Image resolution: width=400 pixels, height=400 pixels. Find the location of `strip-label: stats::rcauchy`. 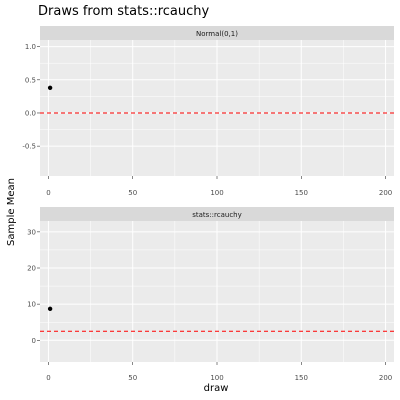

strip-label: stats::rcauchy is located at coordinates (217, 215).